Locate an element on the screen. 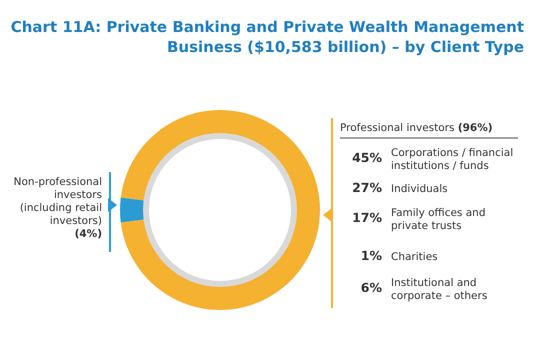 Image resolution: width=537 pixels, height=360 pixels. slice-label: Professional investors is located at coordinates (399, 128).